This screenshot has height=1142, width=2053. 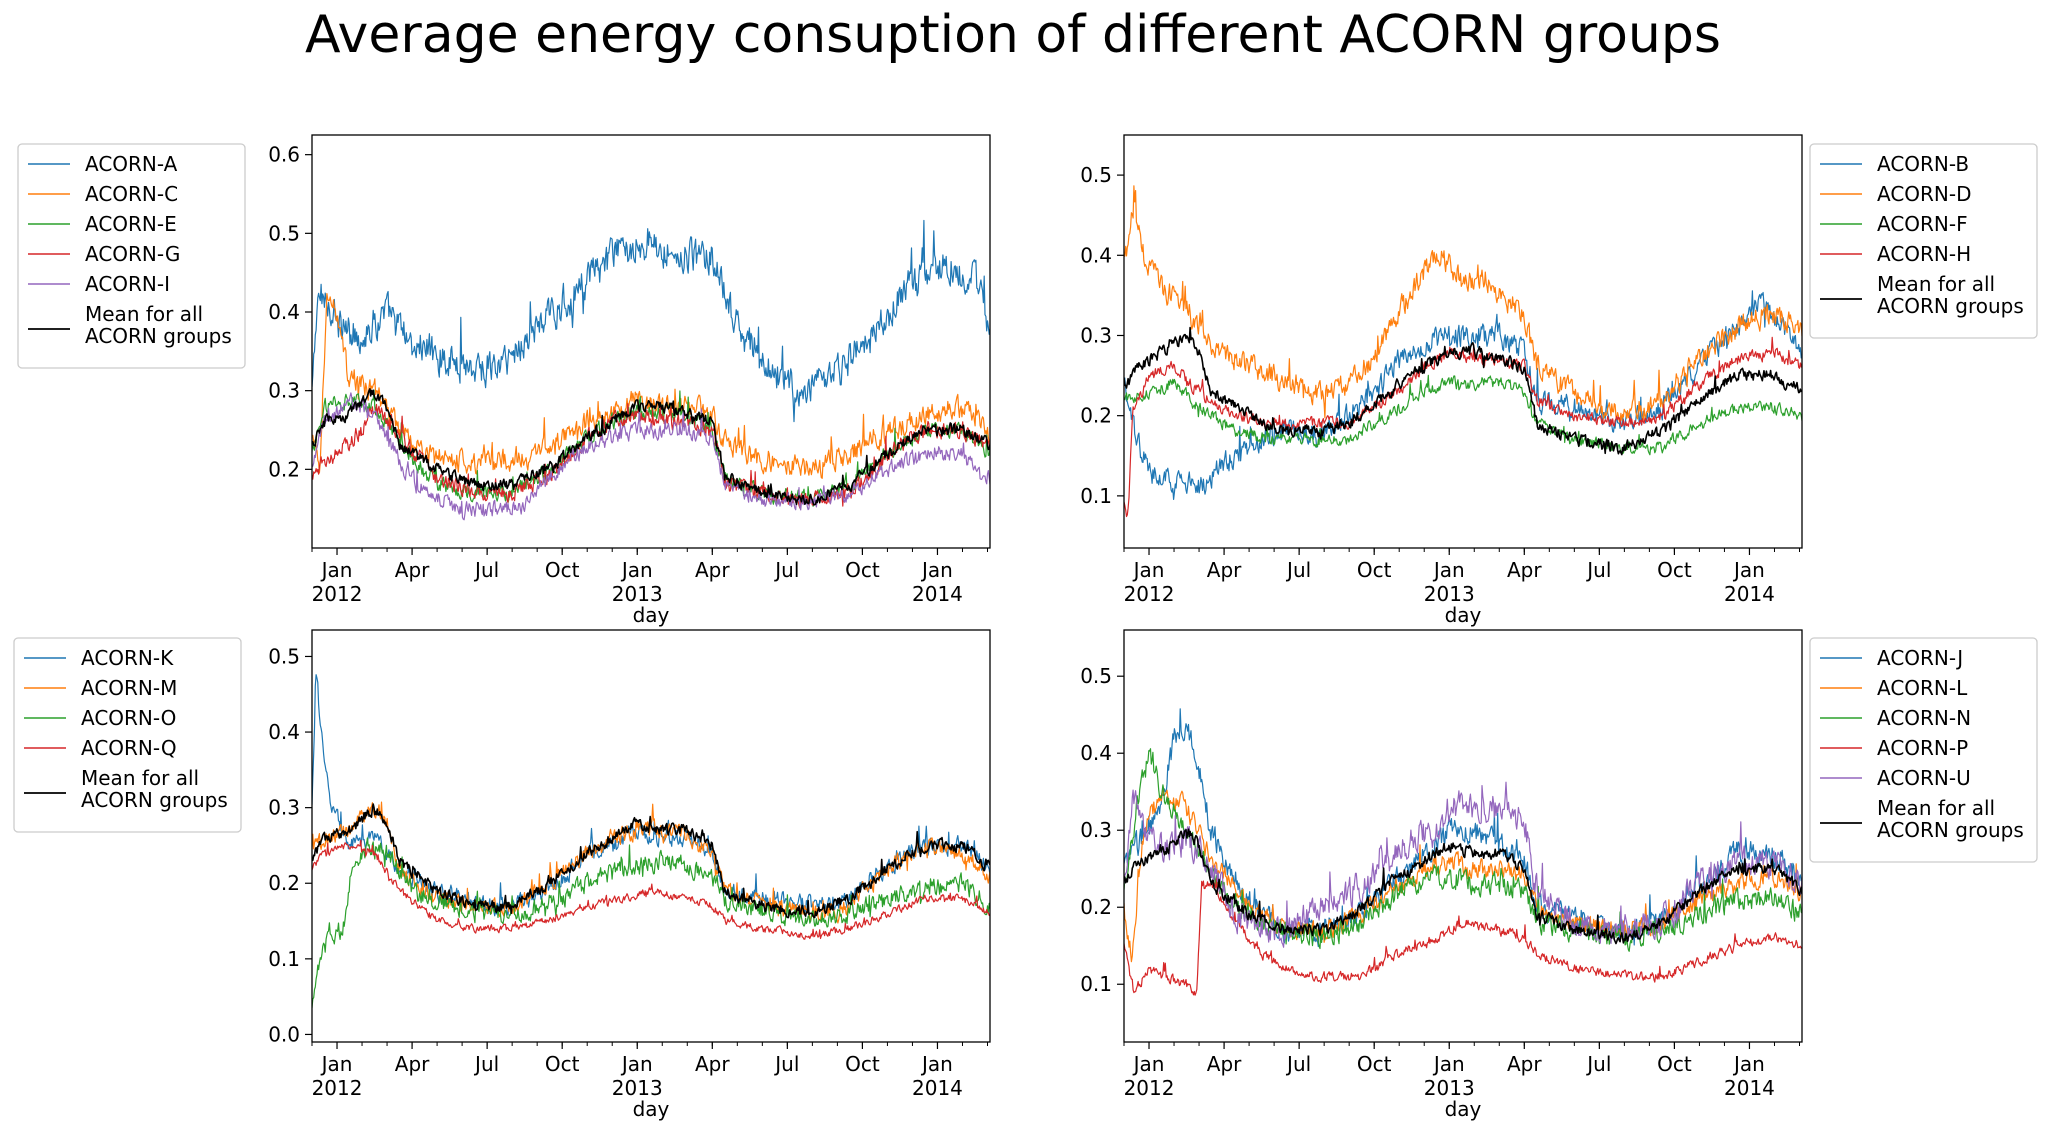 I want to click on legend-label-acorn-c: ACORN-C, so click(x=131, y=194).